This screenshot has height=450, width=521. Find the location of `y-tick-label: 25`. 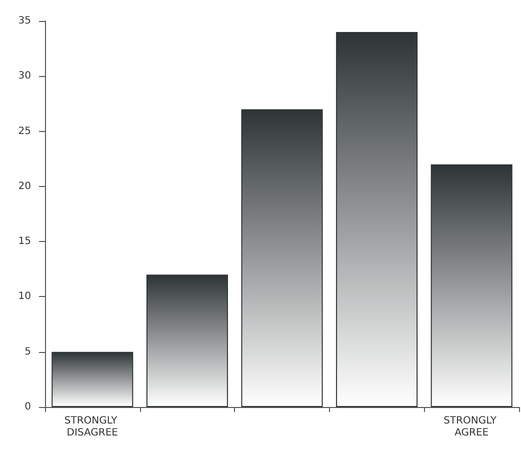

y-tick-label: 25 is located at coordinates (24, 131).